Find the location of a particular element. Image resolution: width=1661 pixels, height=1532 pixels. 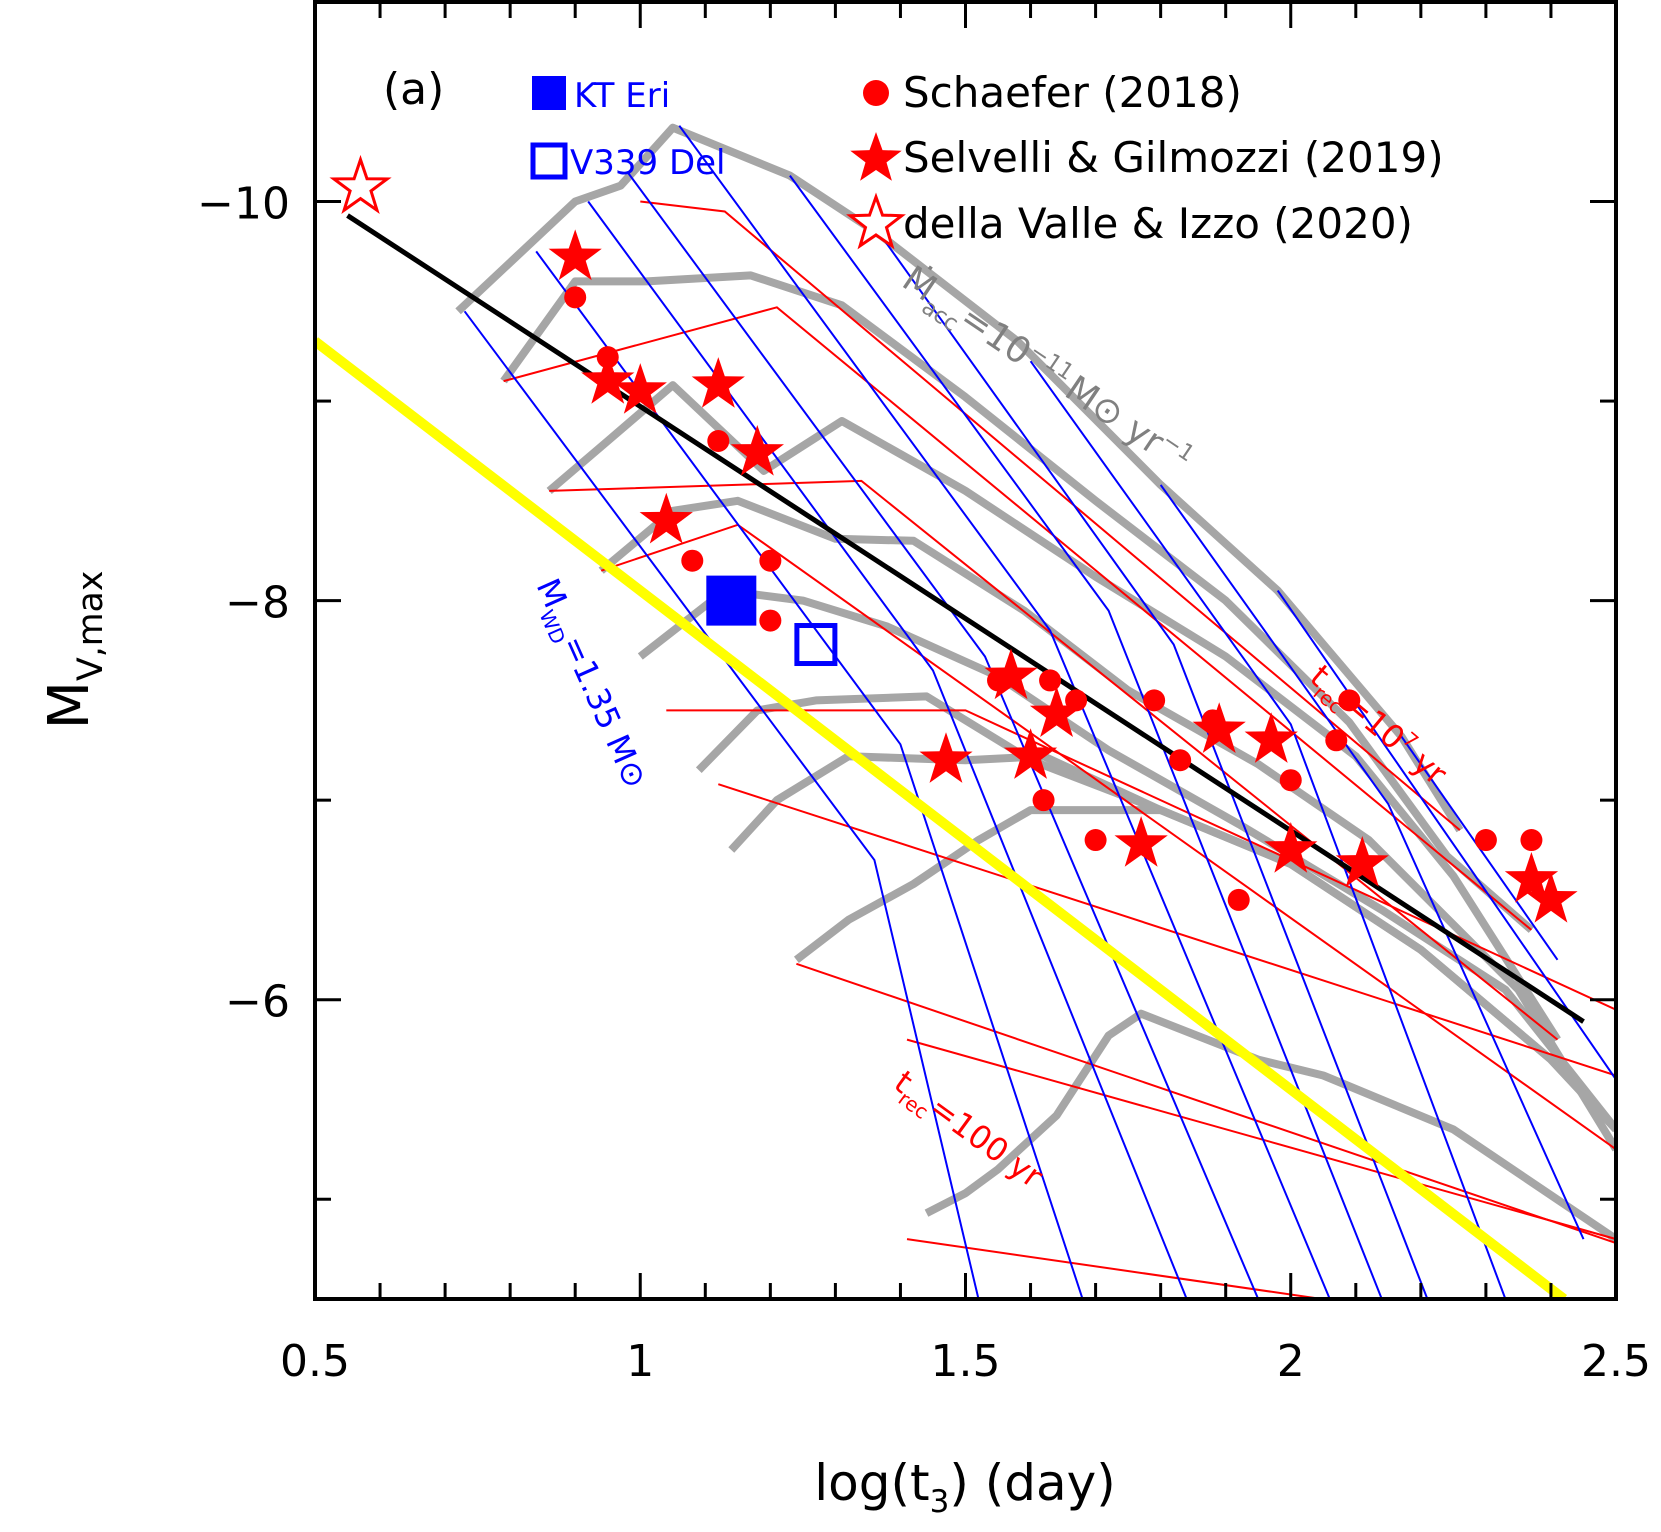

x-tick-label: 1.5 is located at coordinates (966, 1361).